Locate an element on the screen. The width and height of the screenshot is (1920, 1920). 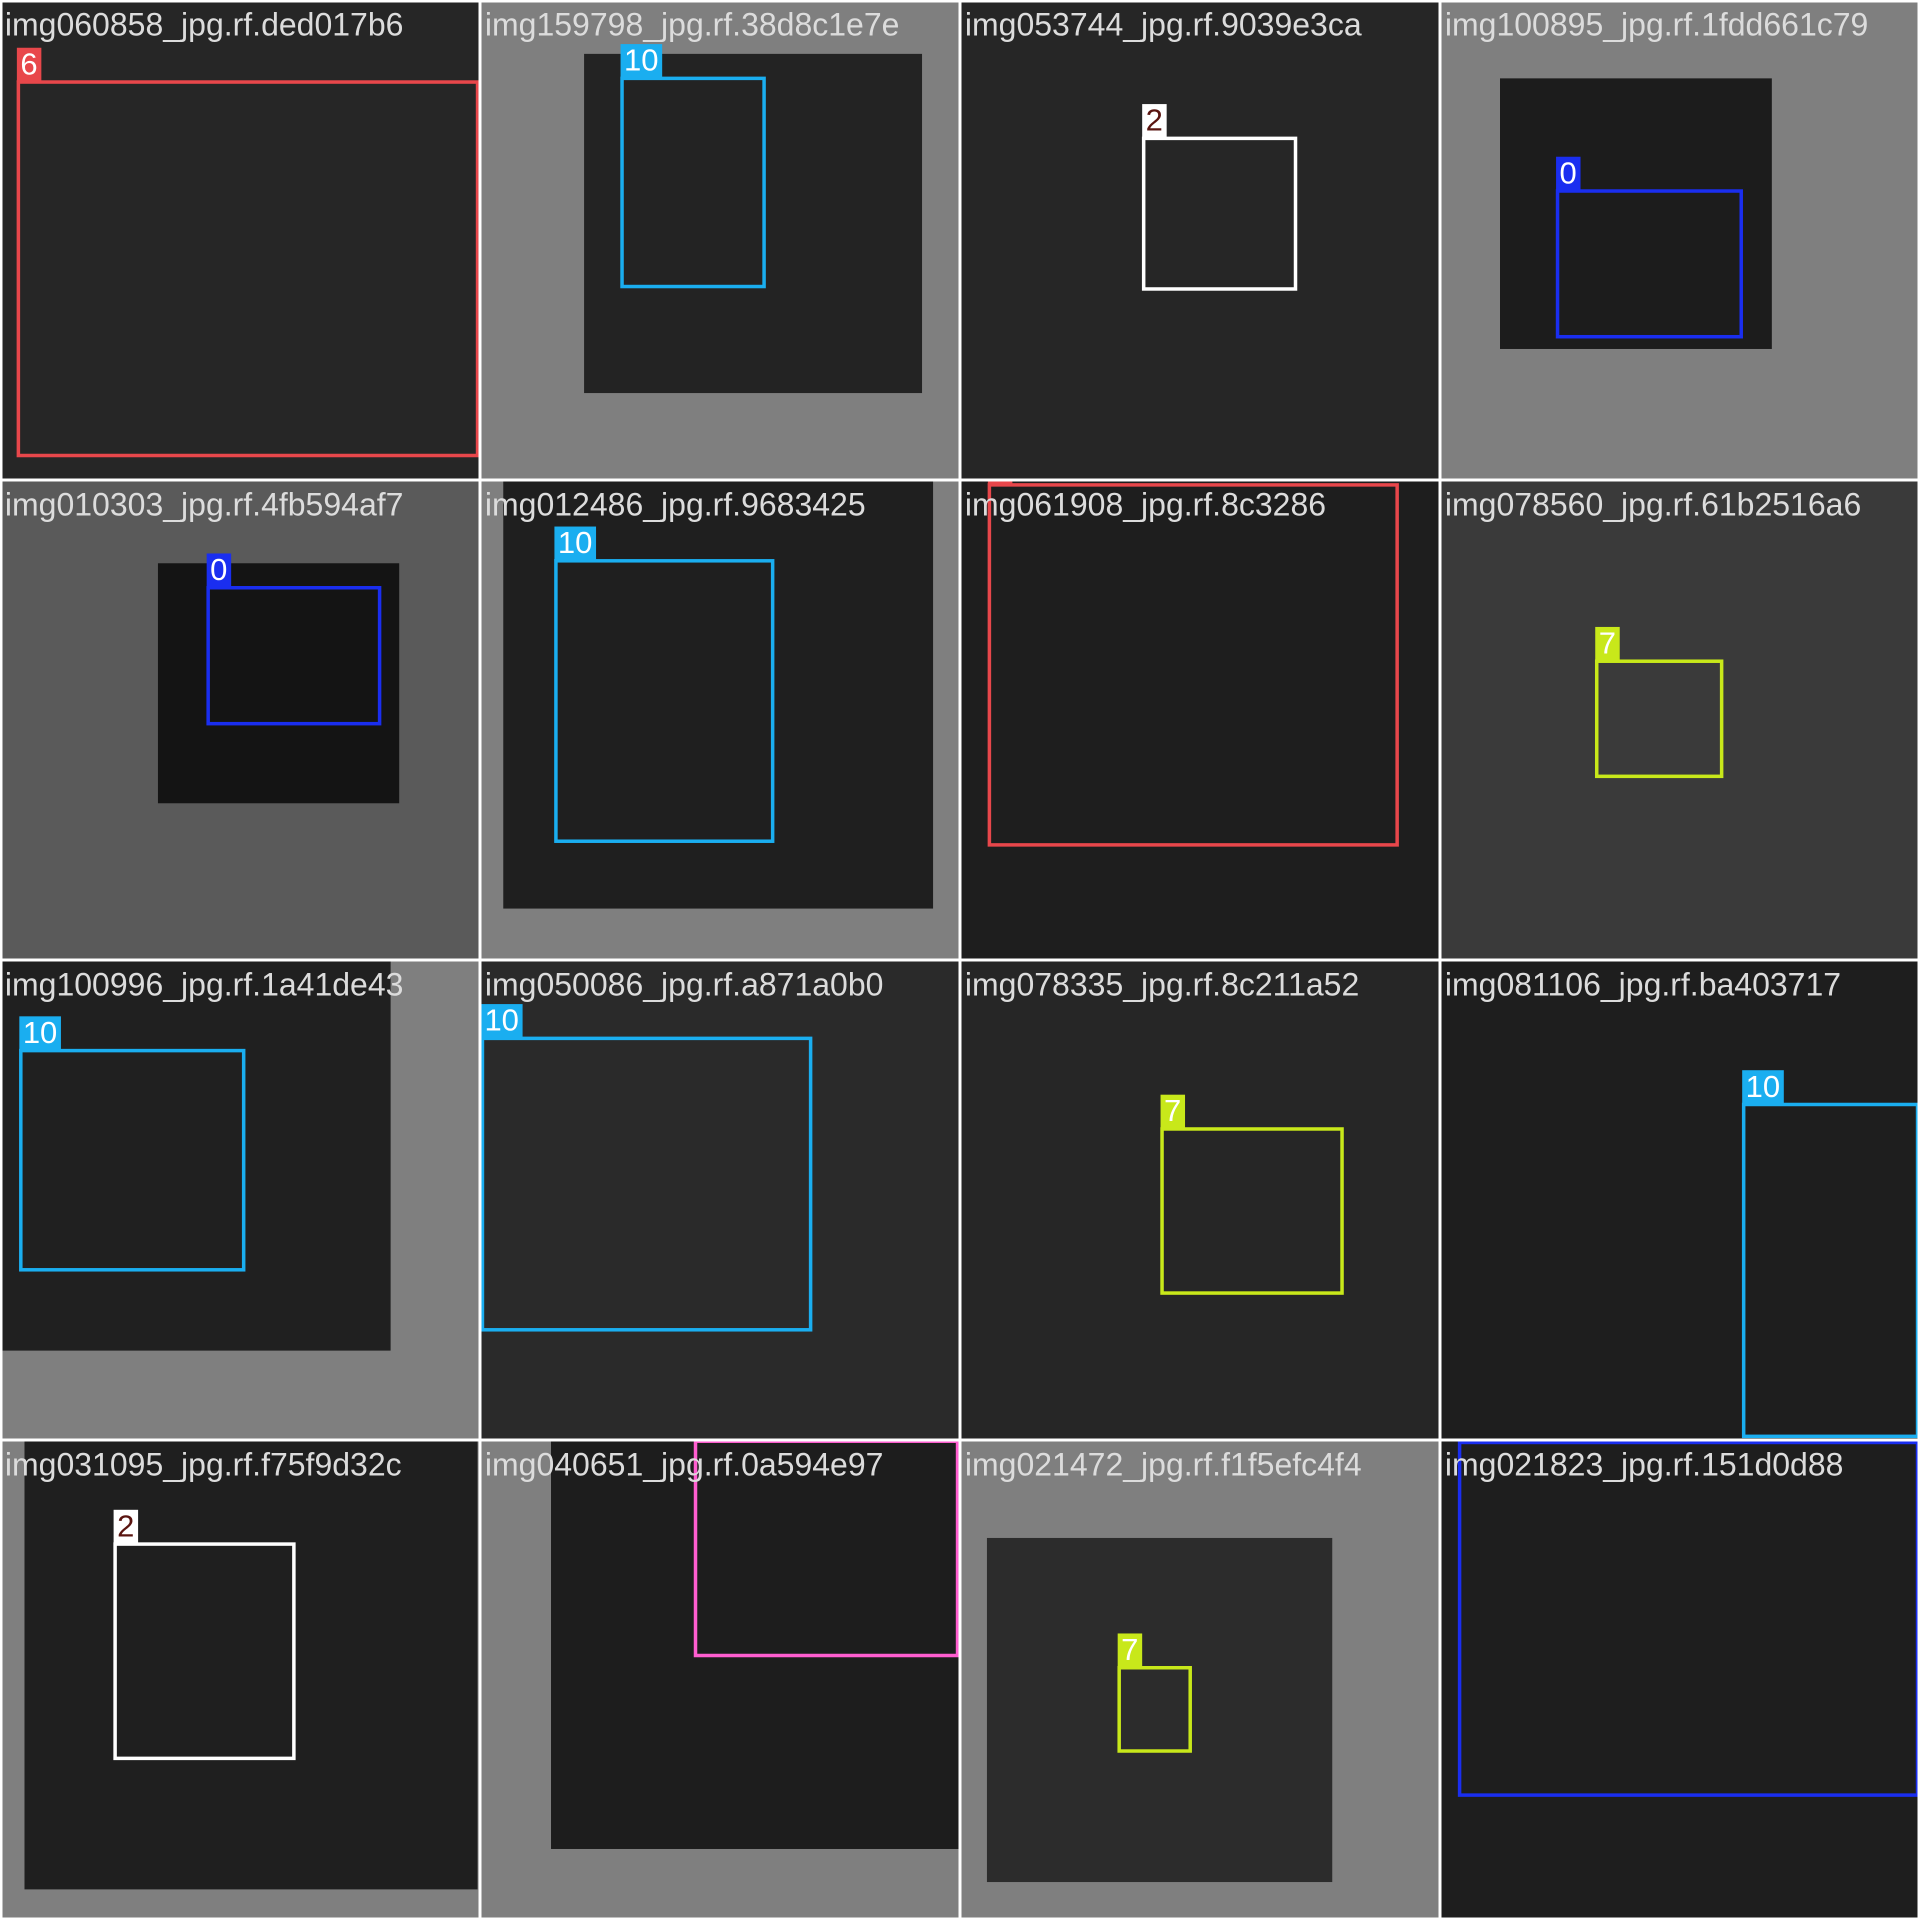
tile: 2 img031095_jpg.rf.f75f9d32c is located at coordinates (240, 1680).